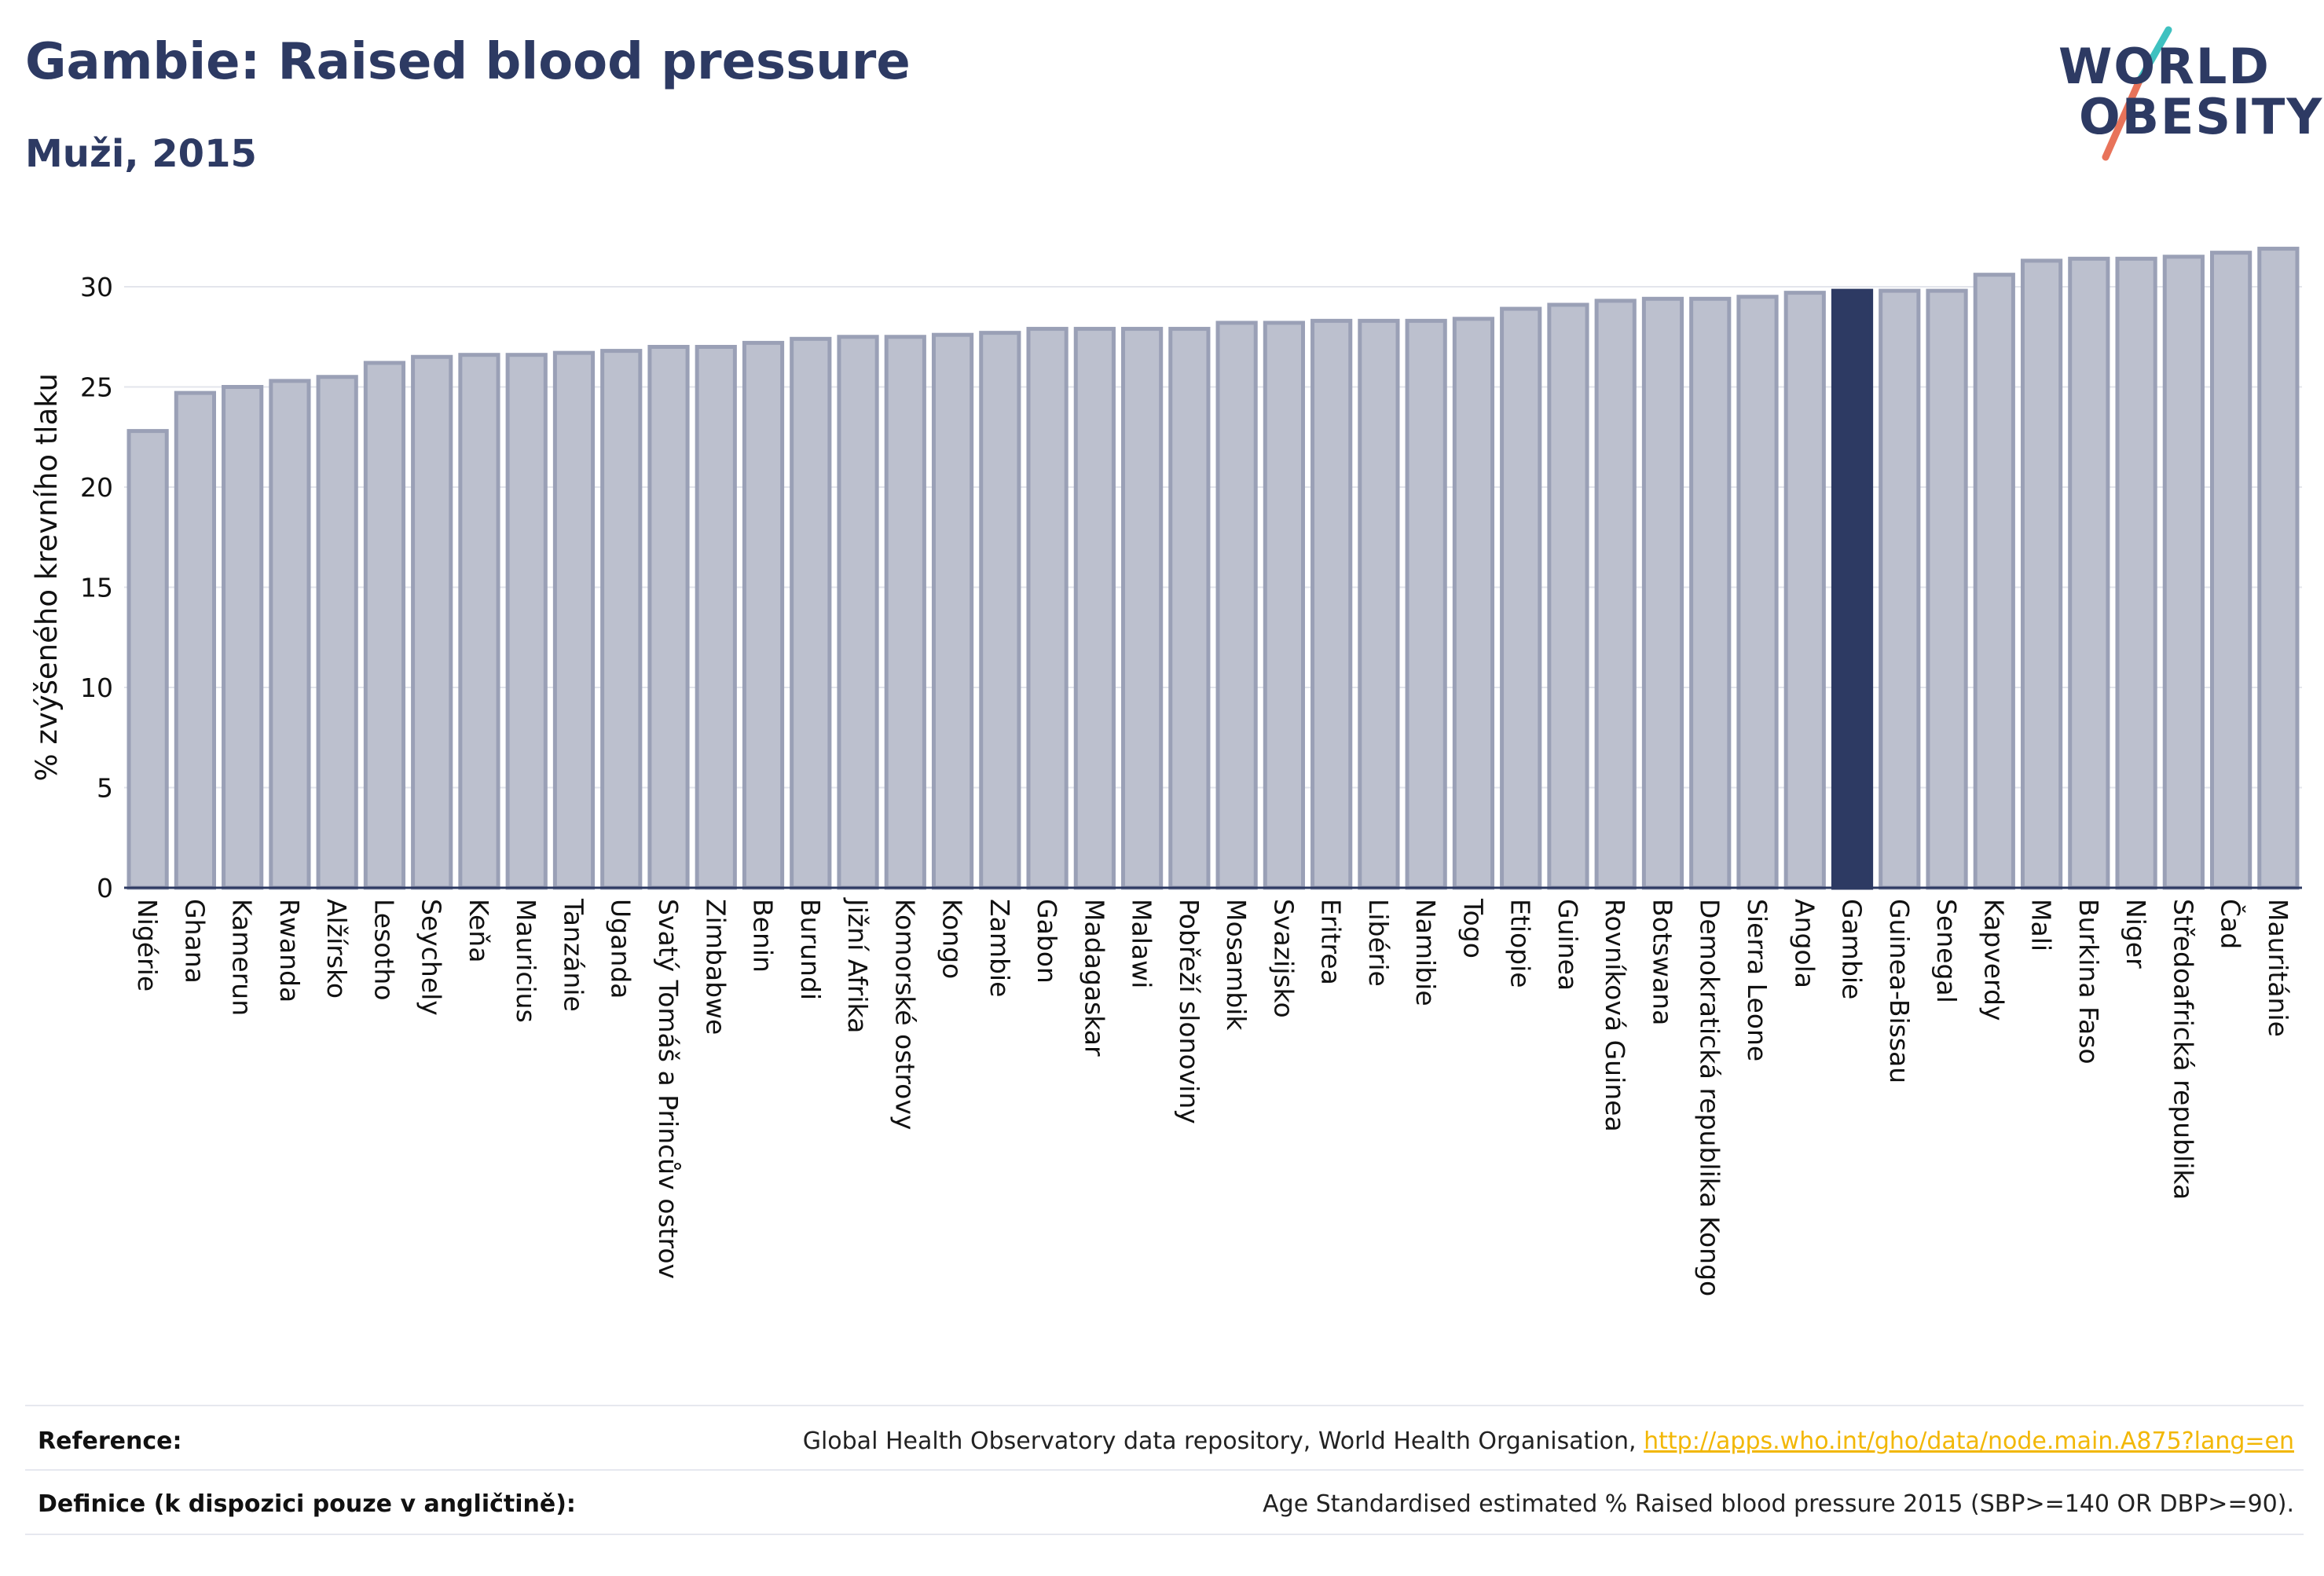 This screenshot has height=1576, width=2324. I want to click on x-tick-label: Niger, so click(2136, 934).